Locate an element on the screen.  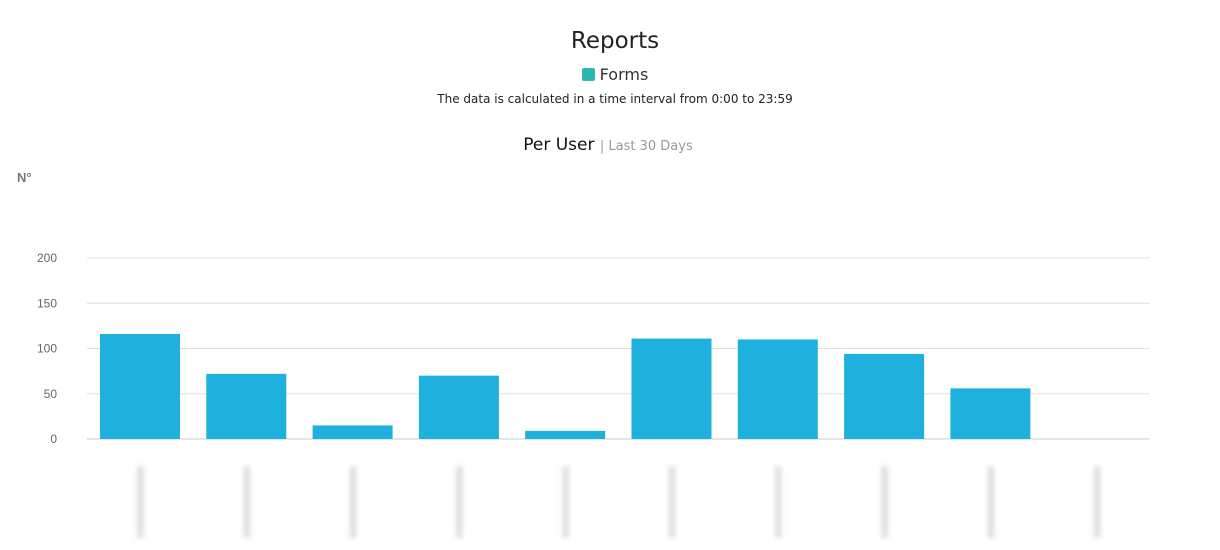
y-tick-label: 50 is located at coordinates (51, 394).